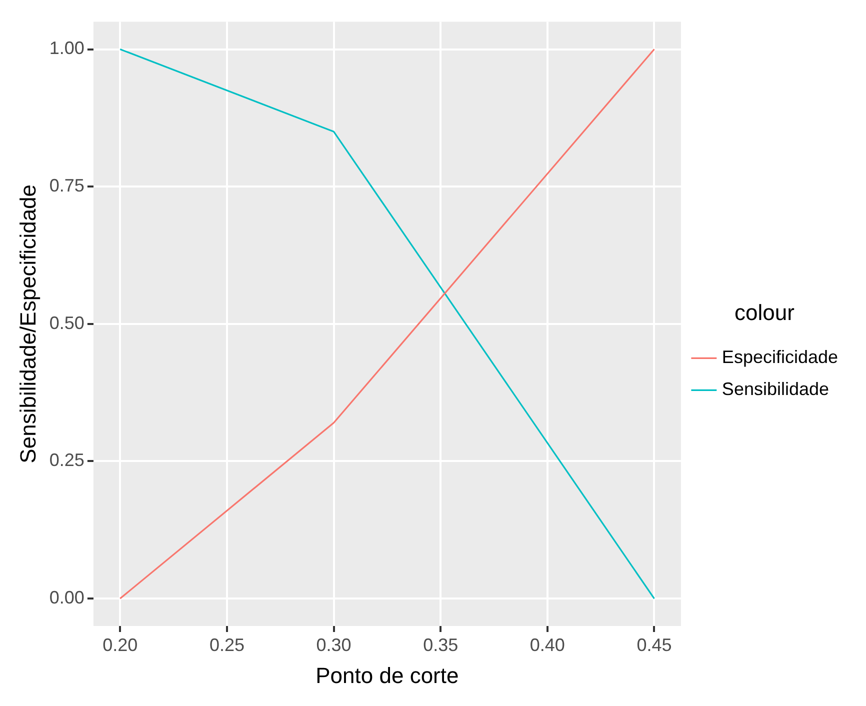  I want to click on x-tick-label: 0.25, so click(226, 644).